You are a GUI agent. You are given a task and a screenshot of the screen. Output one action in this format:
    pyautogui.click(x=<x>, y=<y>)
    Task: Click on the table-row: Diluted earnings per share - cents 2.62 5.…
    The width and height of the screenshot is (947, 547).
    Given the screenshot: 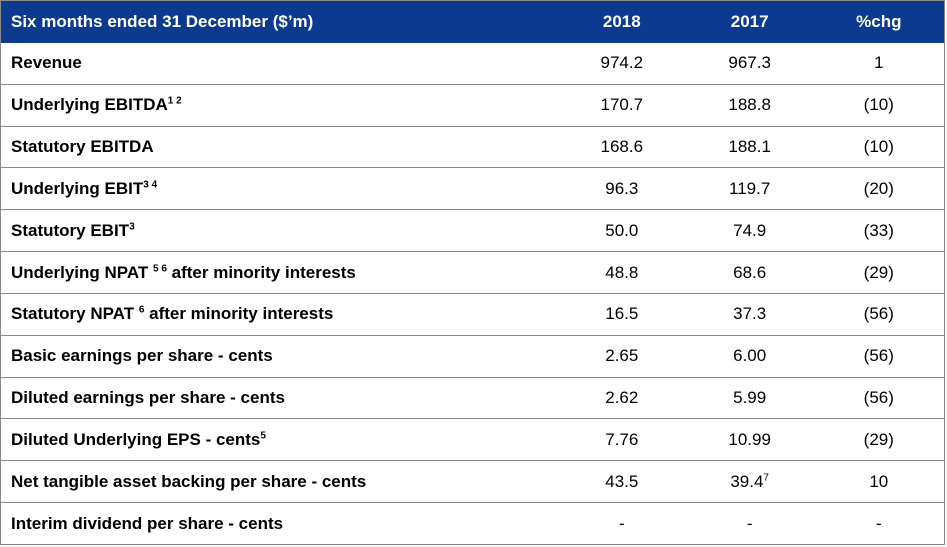 What is the action you would take?
    pyautogui.click(x=472, y=398)
    